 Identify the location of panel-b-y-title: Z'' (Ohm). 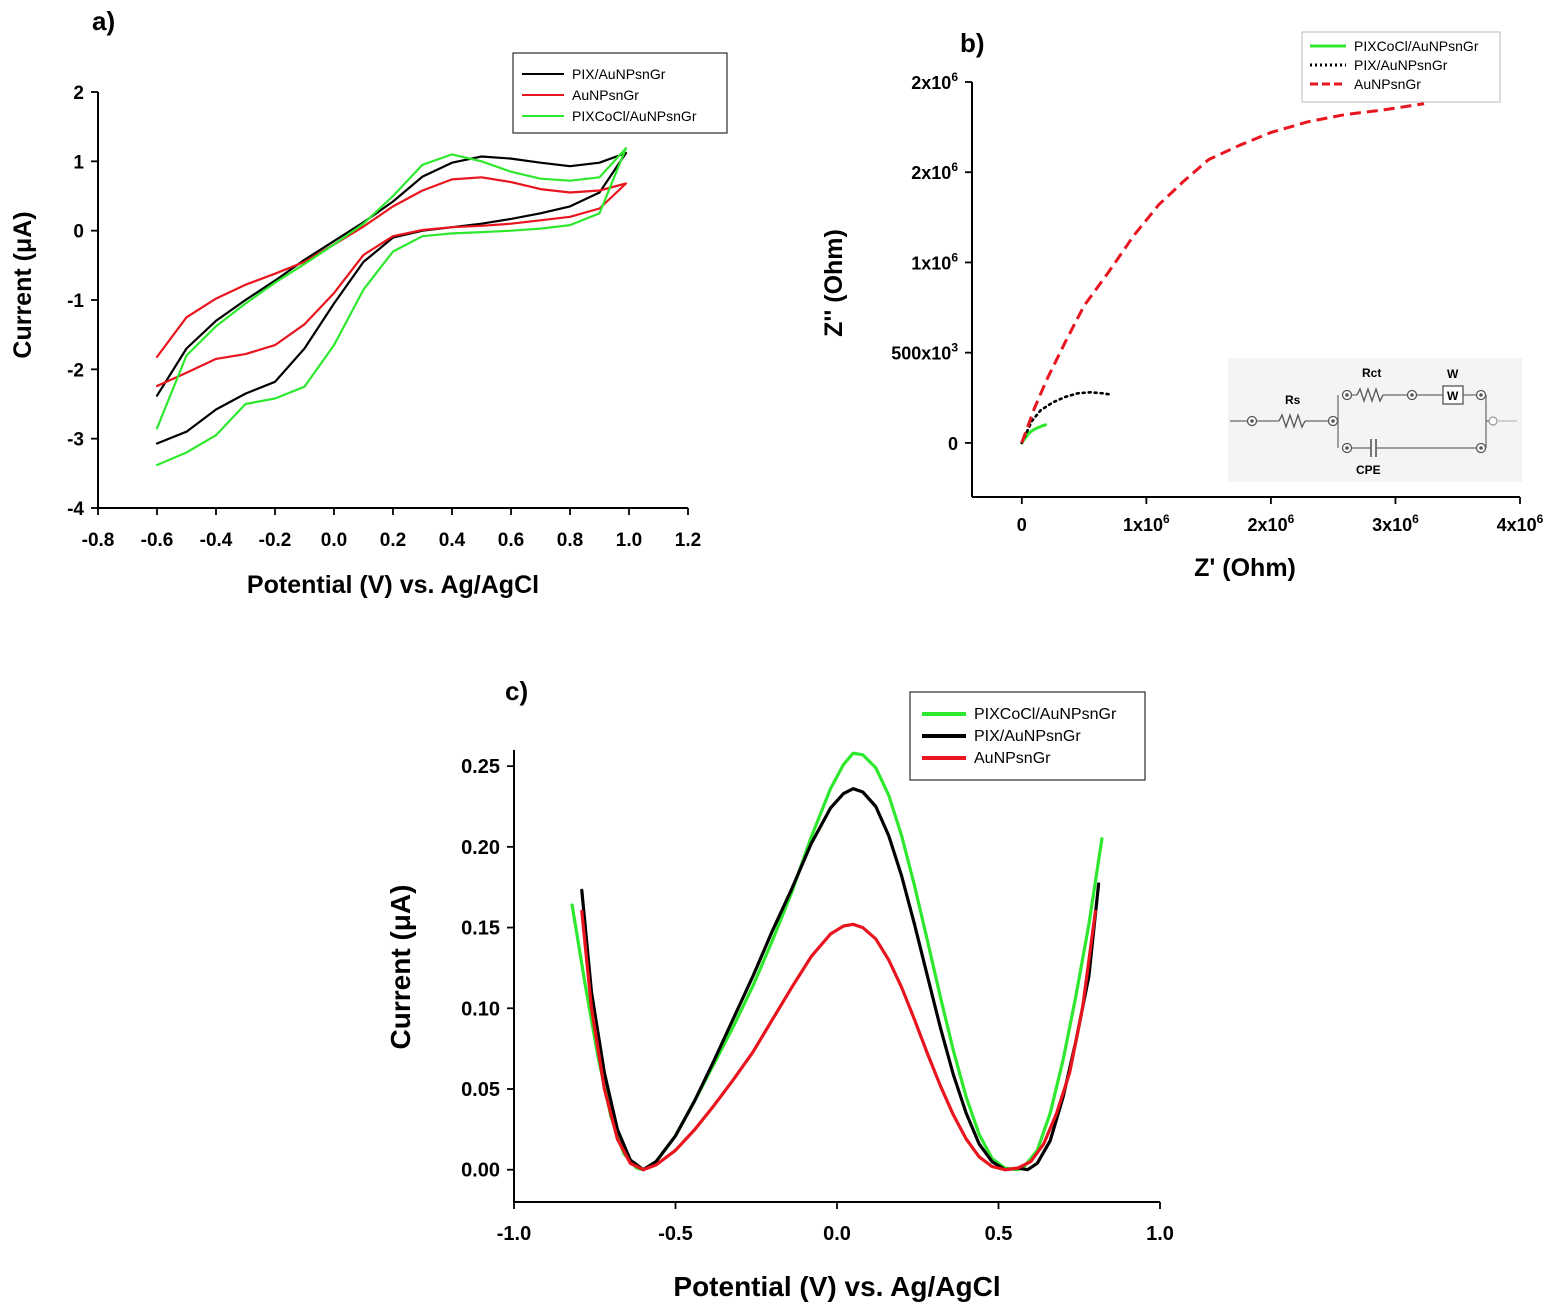
(834, 283).